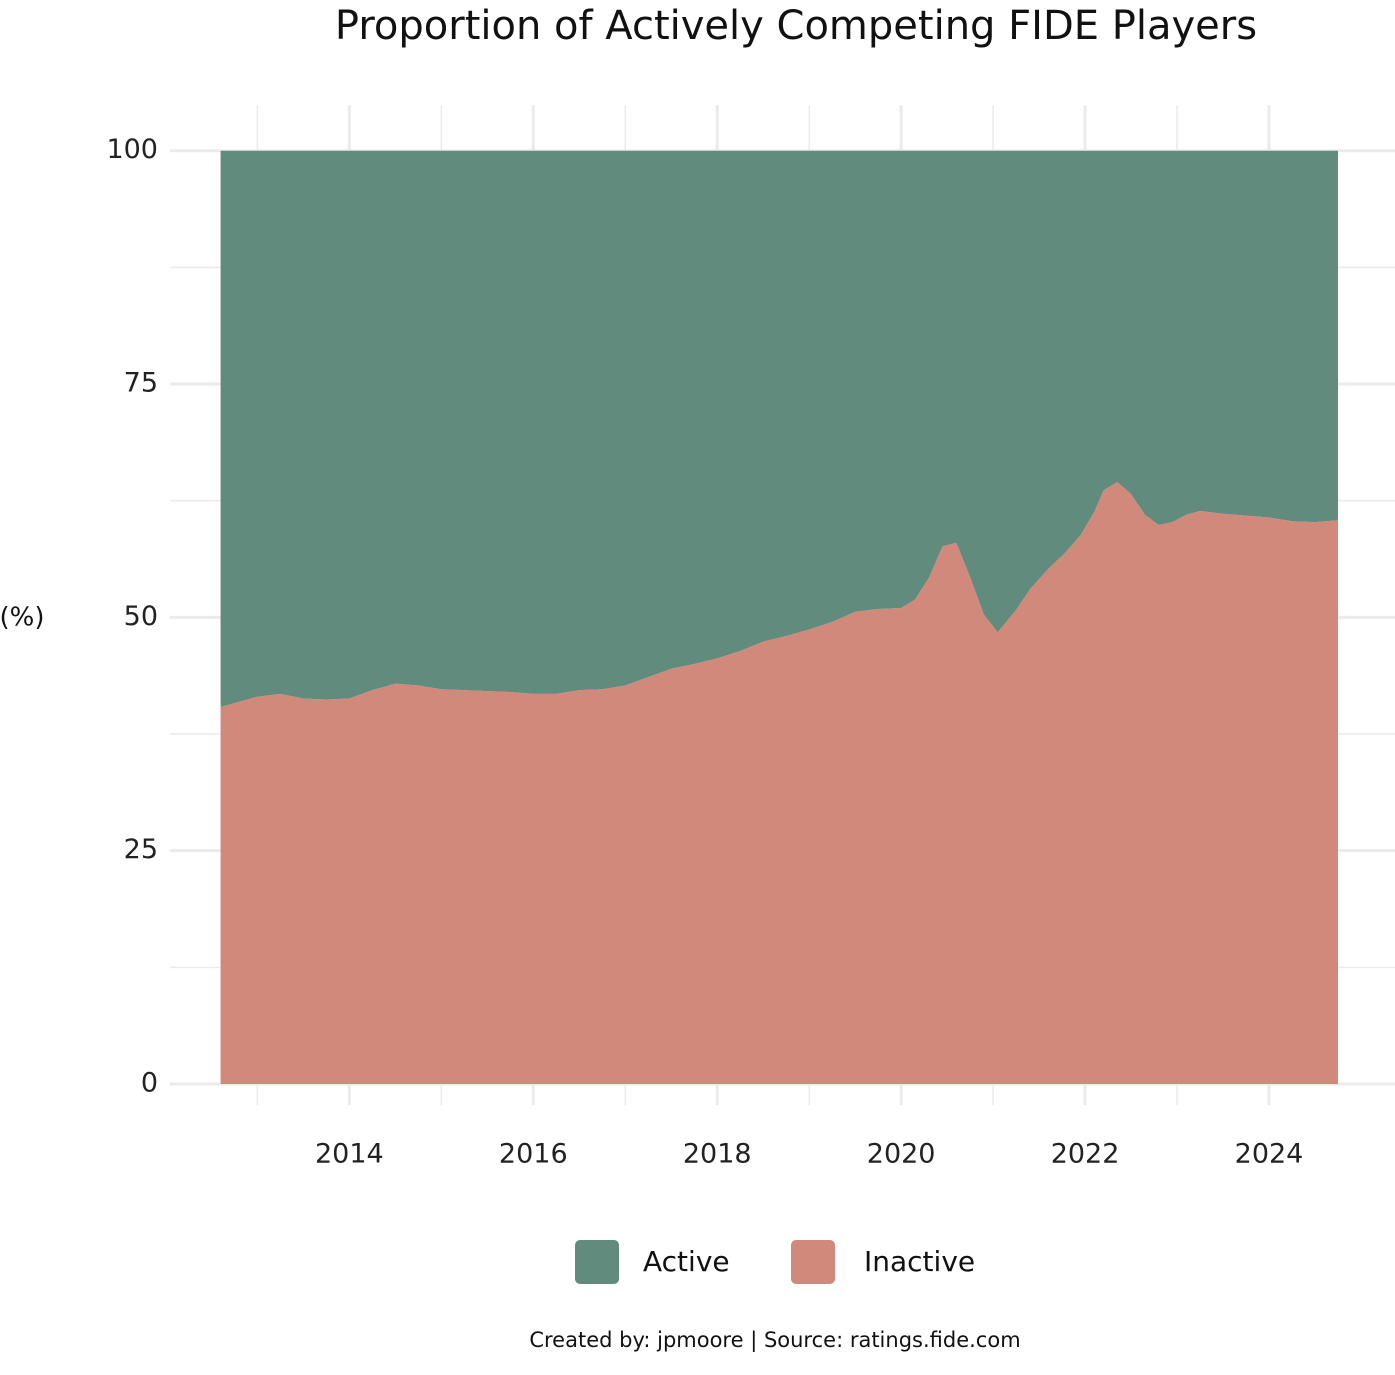 The height and width of the screenshot is (1375, 1395). Describe the element at coordinates (1085, 1154) in the screenshot. I see `x-tick-label: 2022` at that location.